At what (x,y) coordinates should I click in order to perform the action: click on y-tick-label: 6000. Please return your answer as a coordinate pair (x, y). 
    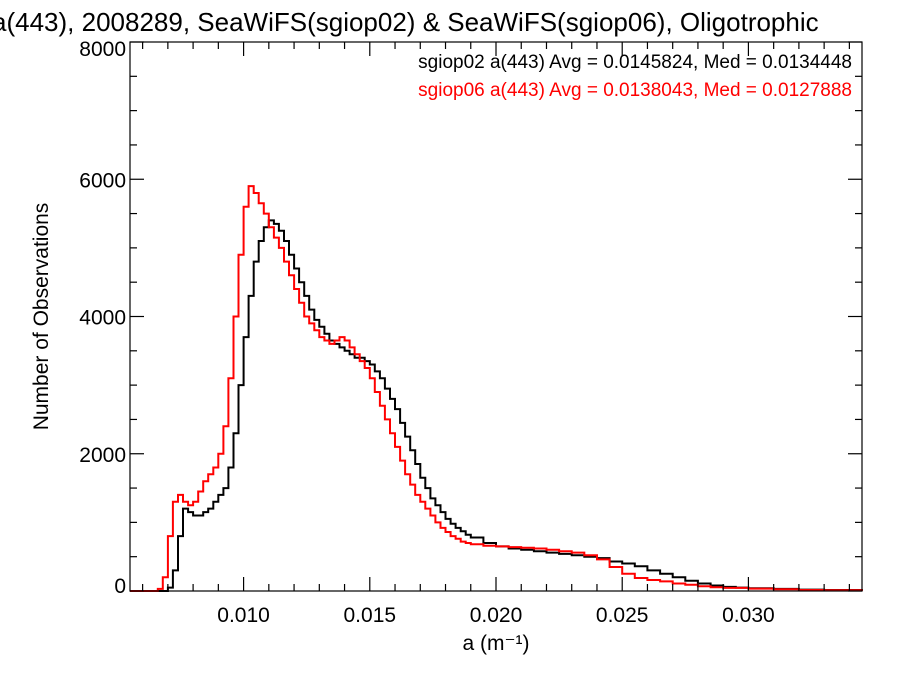
    Looking at the image, I should click on (102, 180).